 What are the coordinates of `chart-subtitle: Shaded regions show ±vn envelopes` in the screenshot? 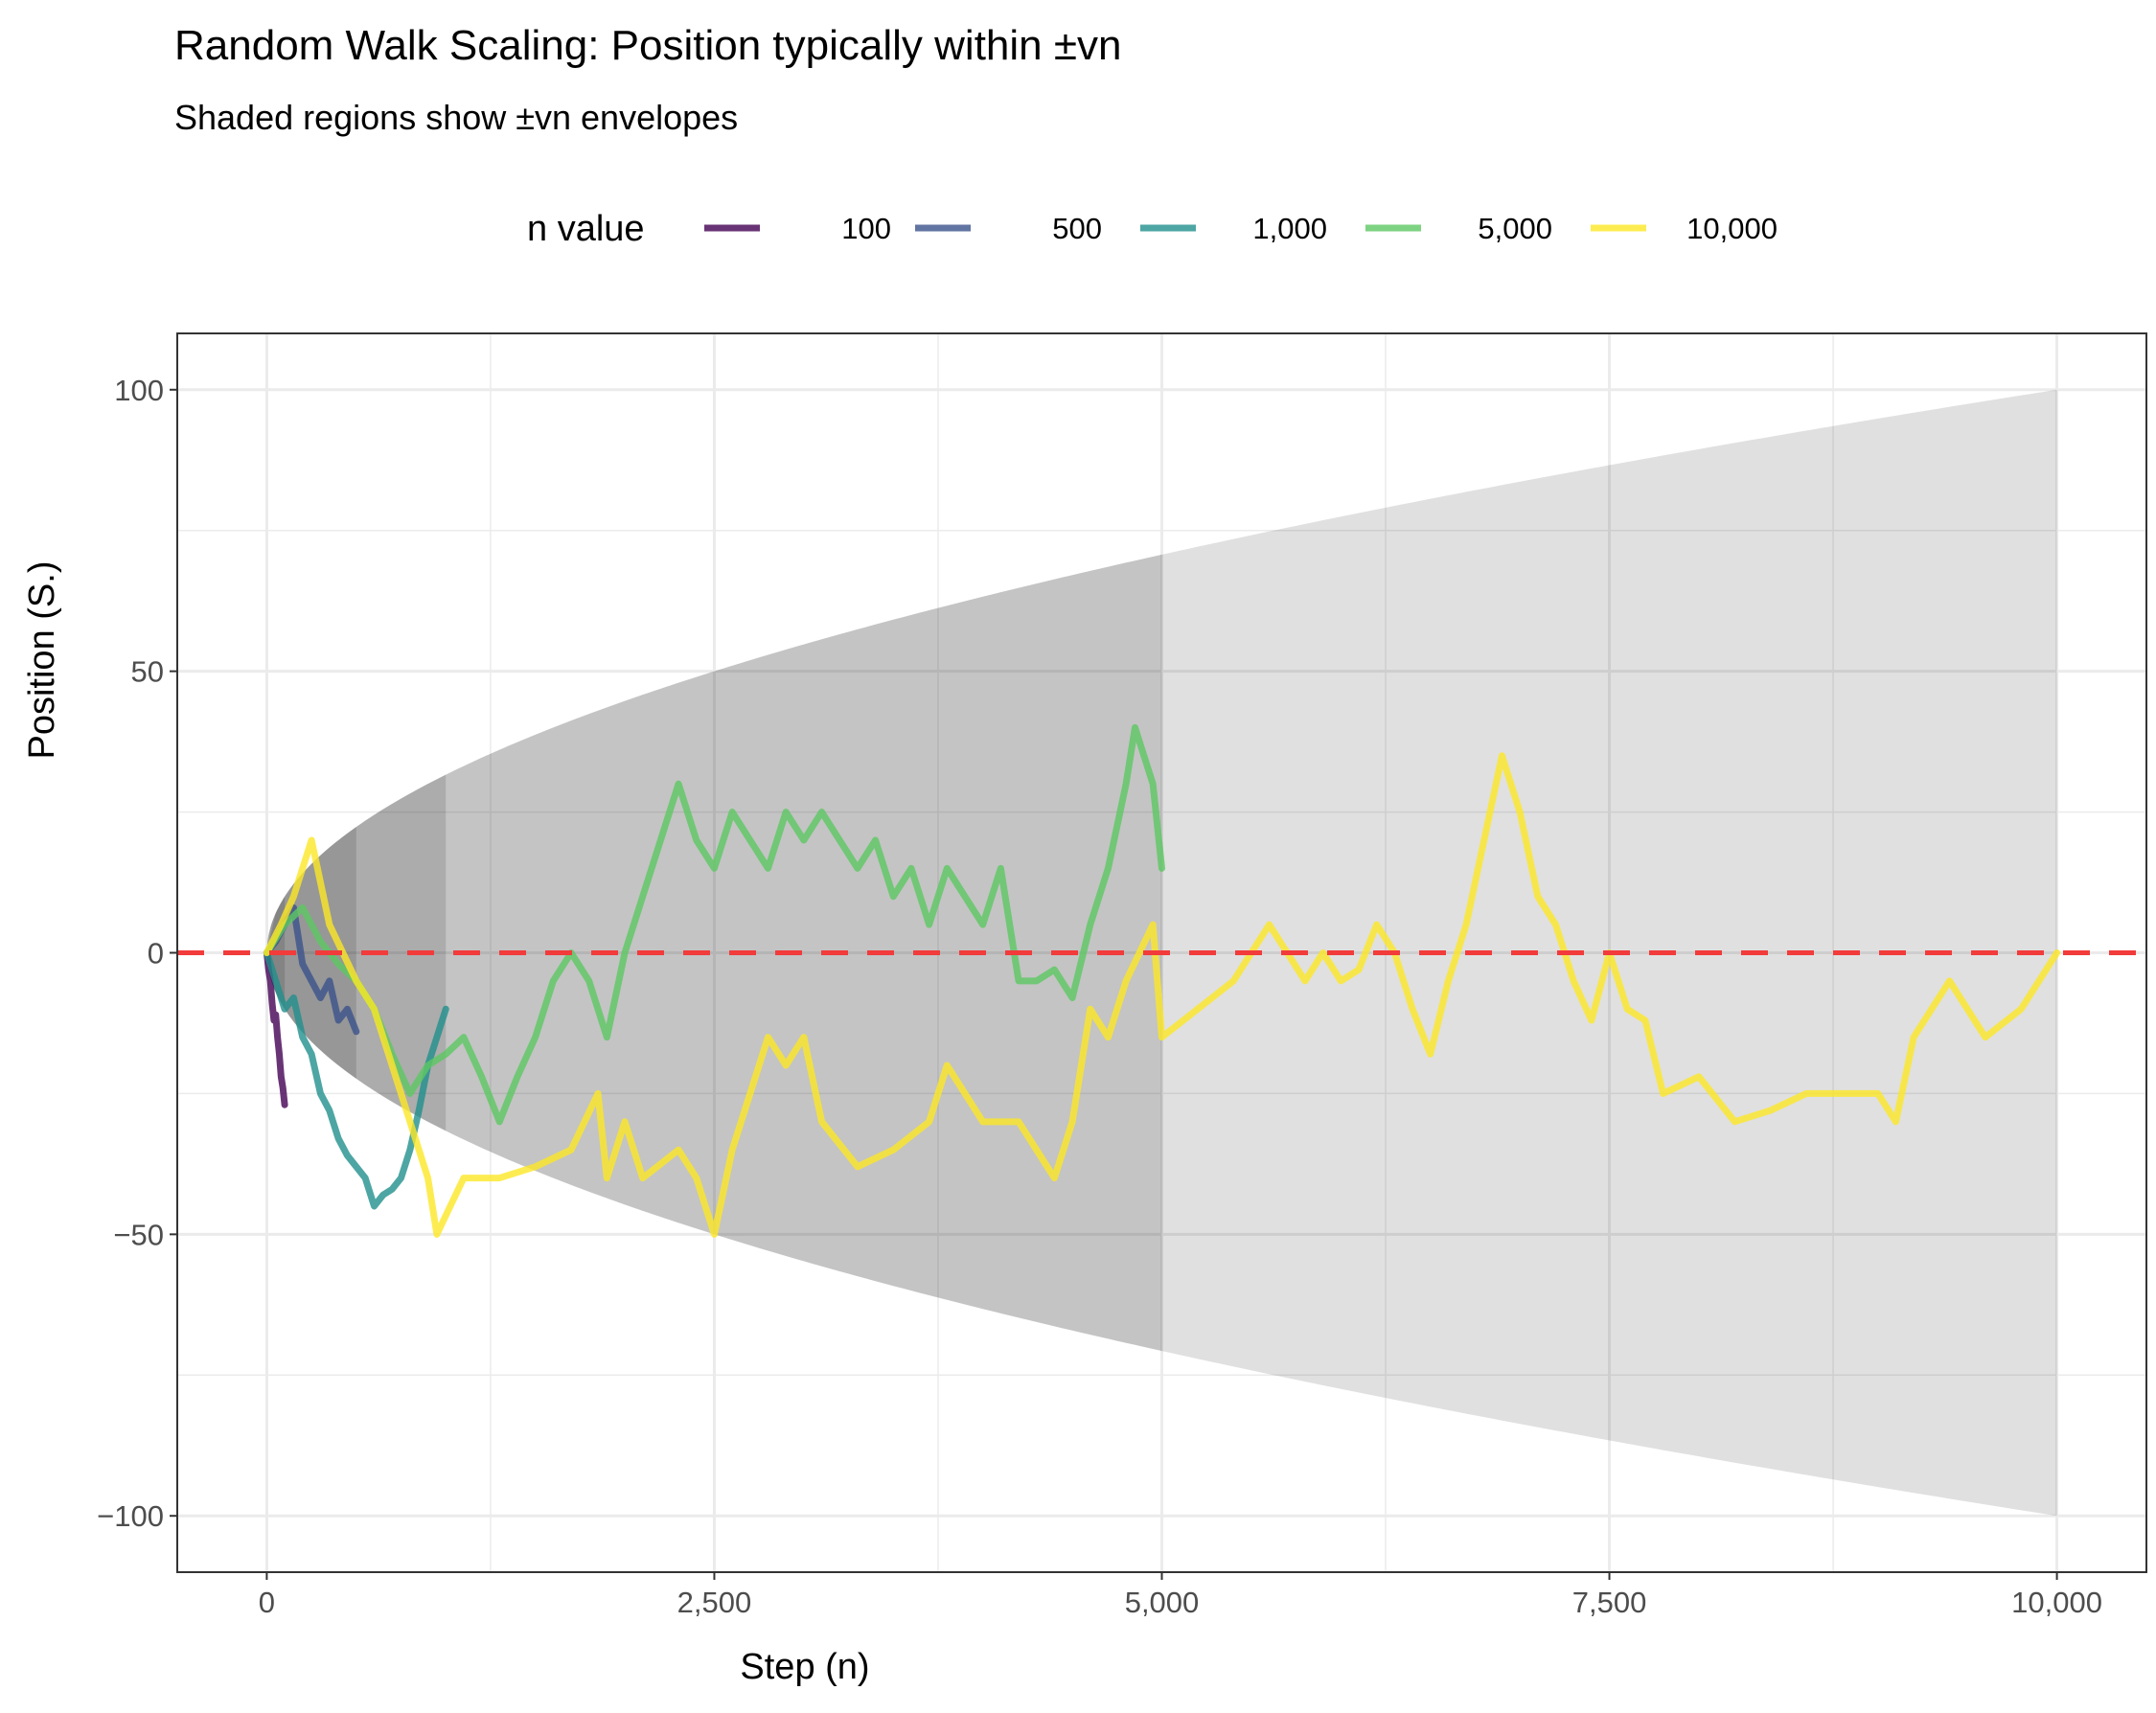 It's located at (456, 118).